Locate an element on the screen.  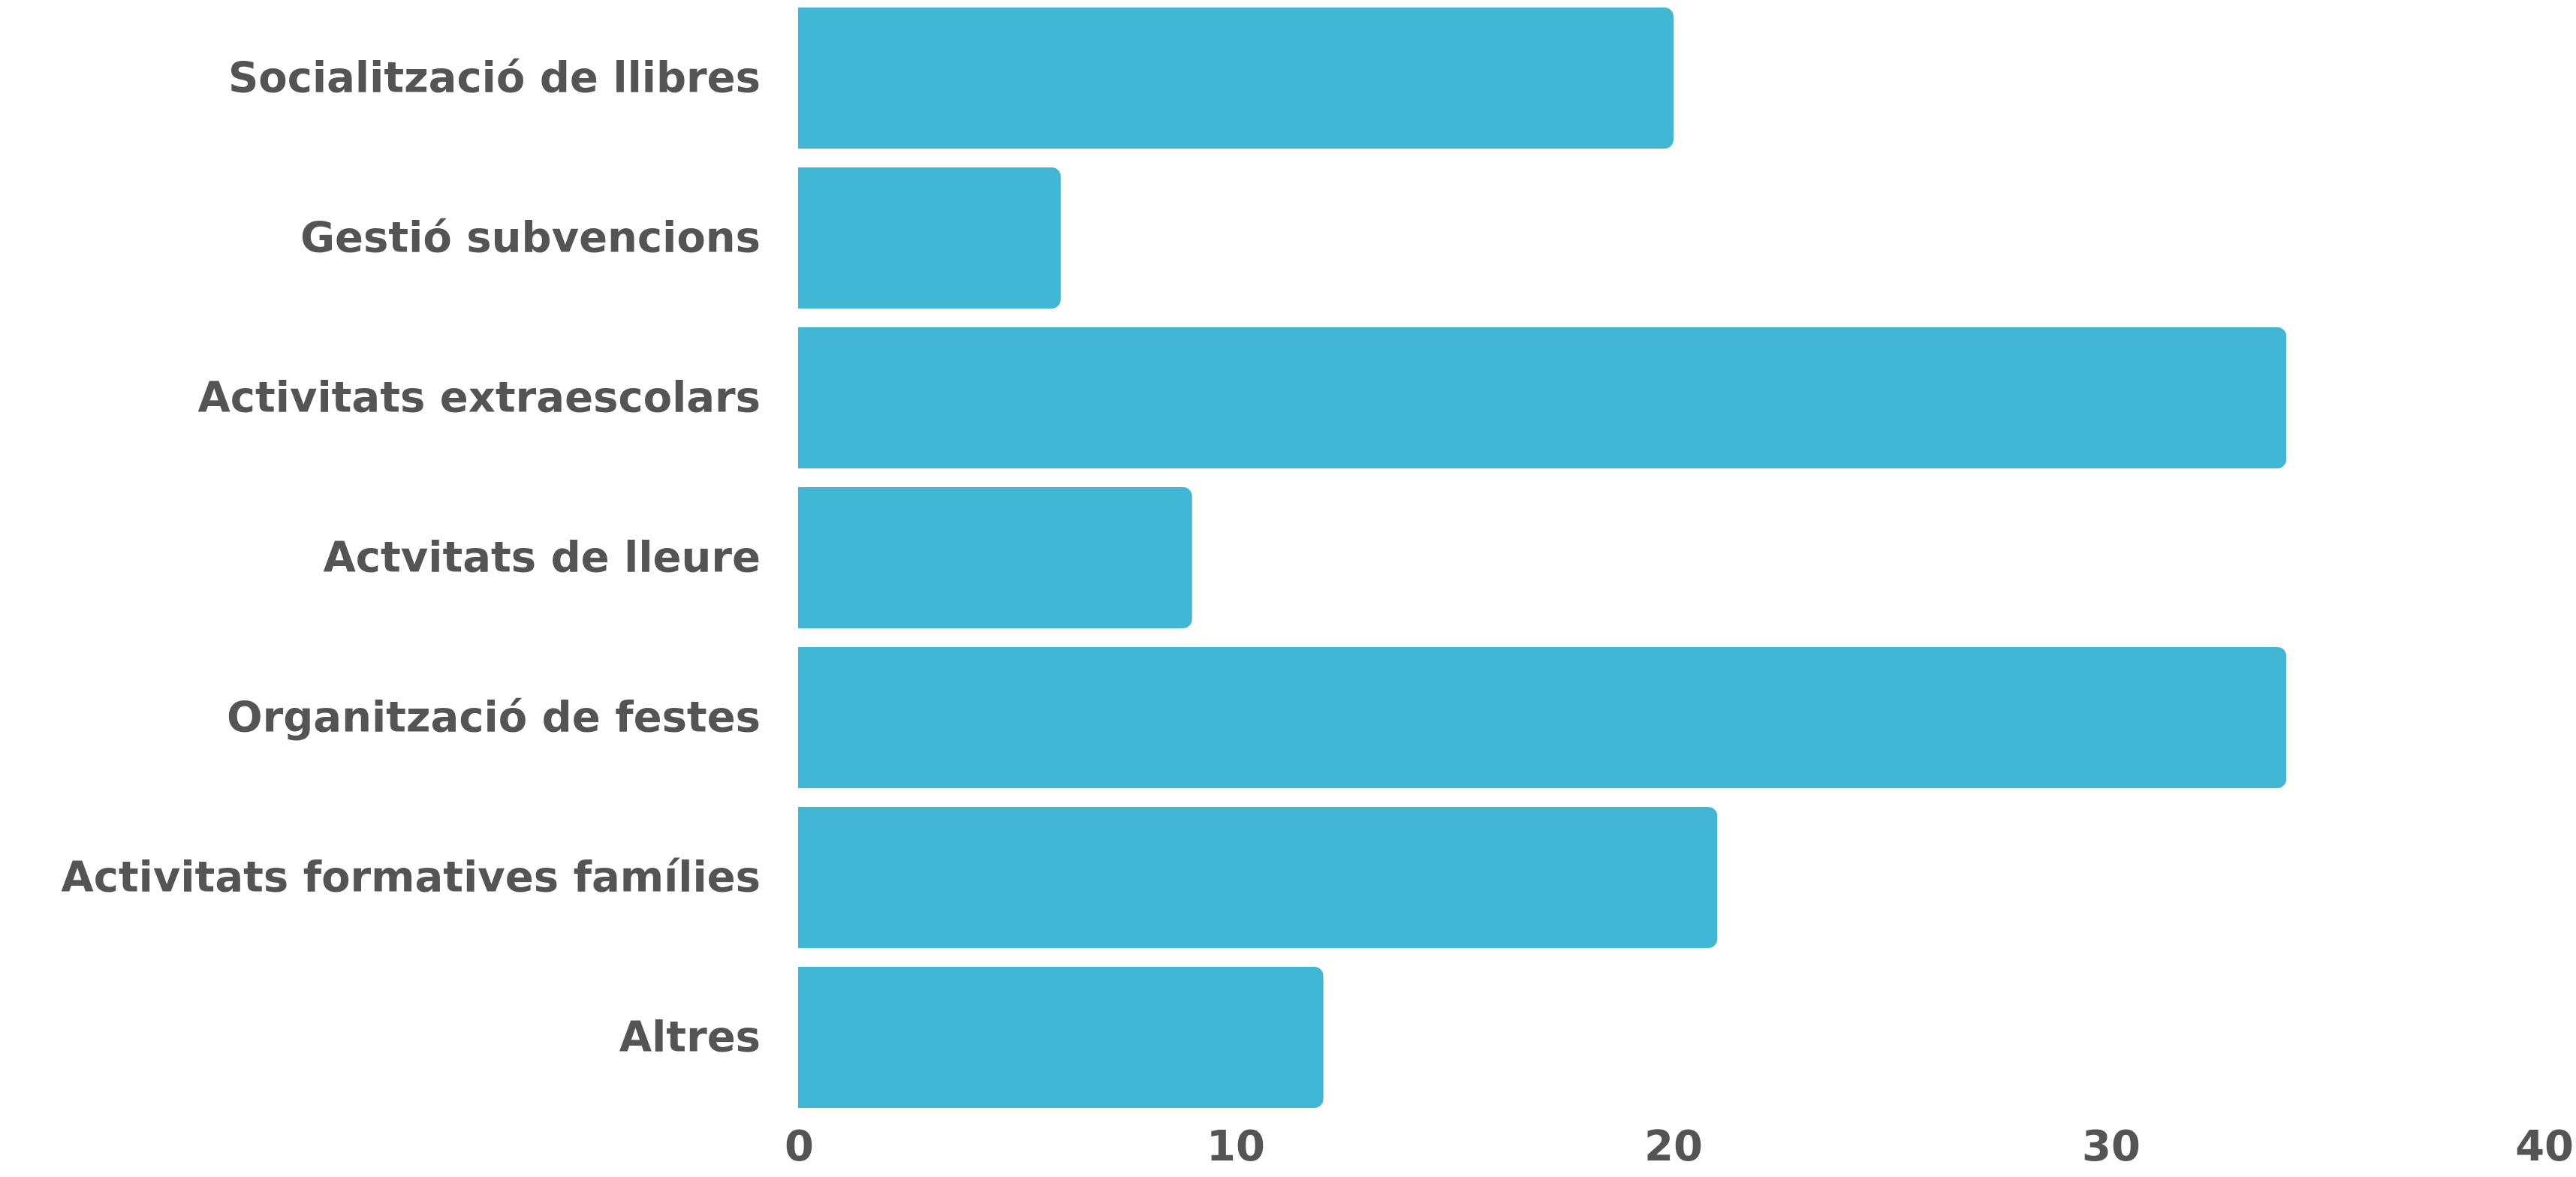
category-label: Activitats extraescolars is located at coordinates (479, 398).